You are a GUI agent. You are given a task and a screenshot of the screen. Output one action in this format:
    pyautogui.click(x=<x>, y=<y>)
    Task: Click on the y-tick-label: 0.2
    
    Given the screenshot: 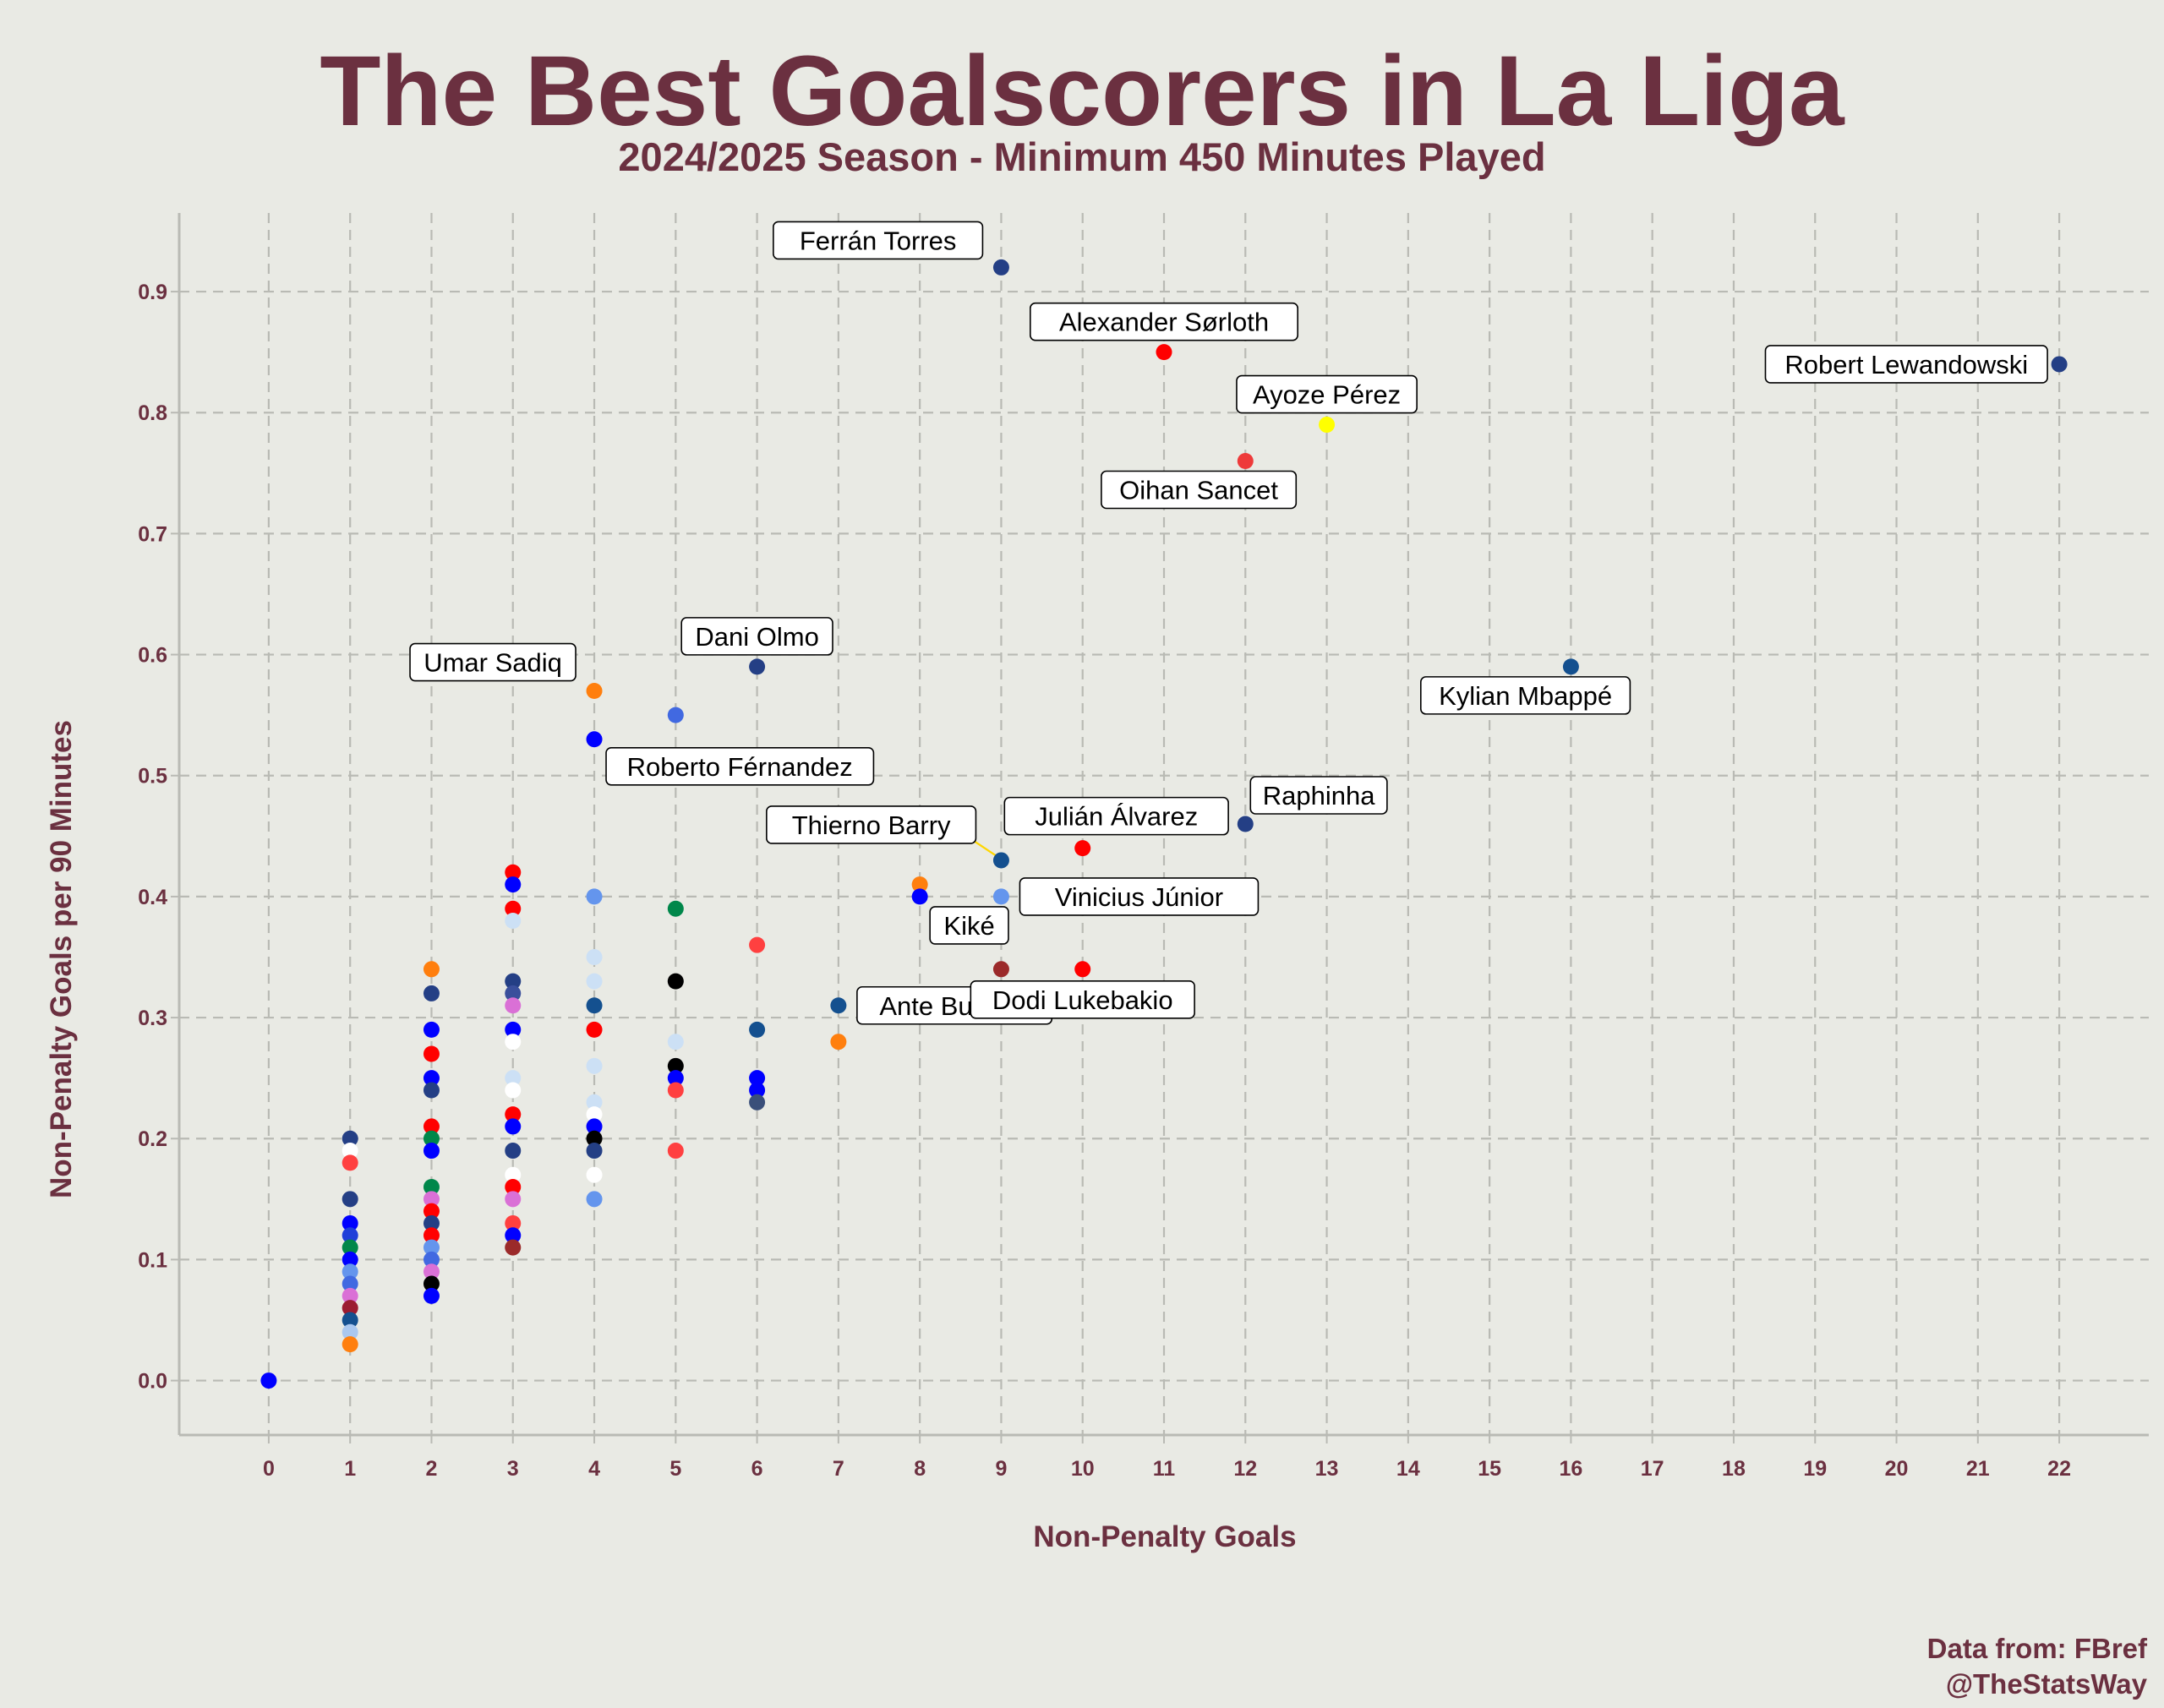 What is the action you would take?
    pyautogui.click(x=153, y=1139)
    